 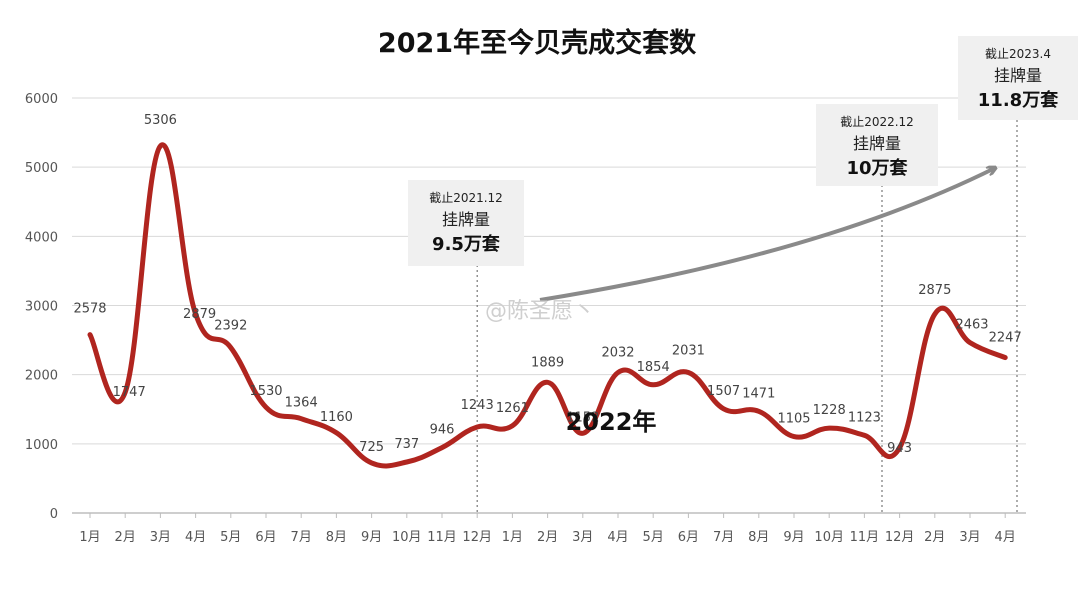 I want to click on annotation-date: 截止2023.4, so click(x=1018, y=54).